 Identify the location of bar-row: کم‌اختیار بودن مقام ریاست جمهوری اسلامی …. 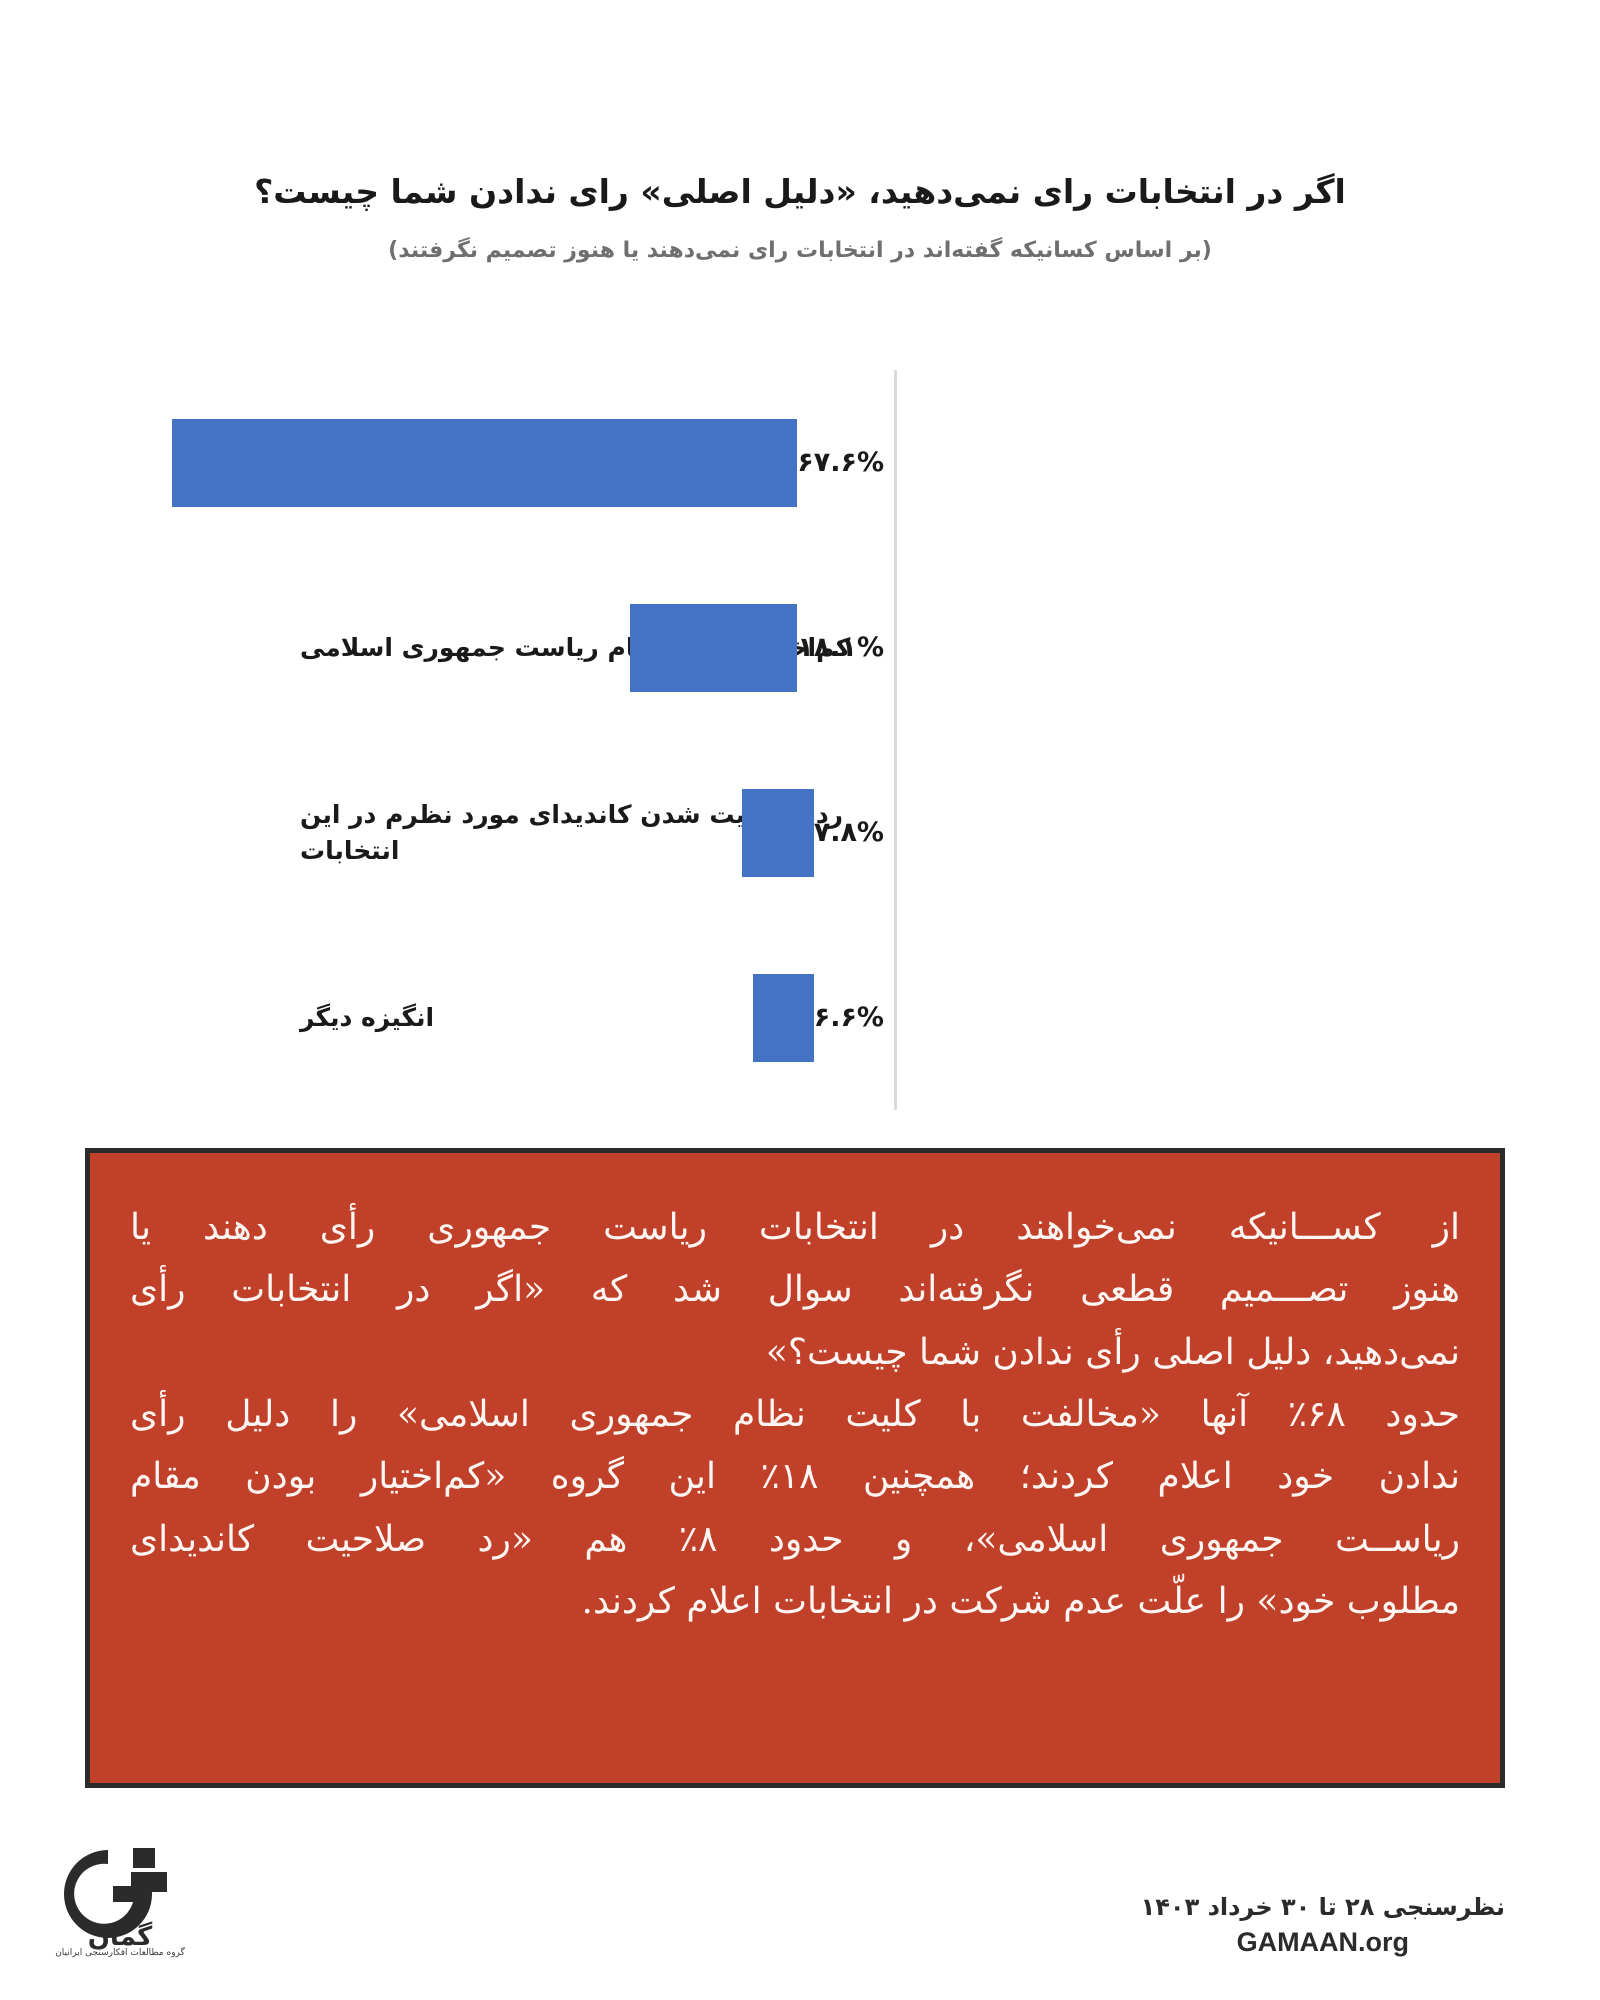
(800, 647).